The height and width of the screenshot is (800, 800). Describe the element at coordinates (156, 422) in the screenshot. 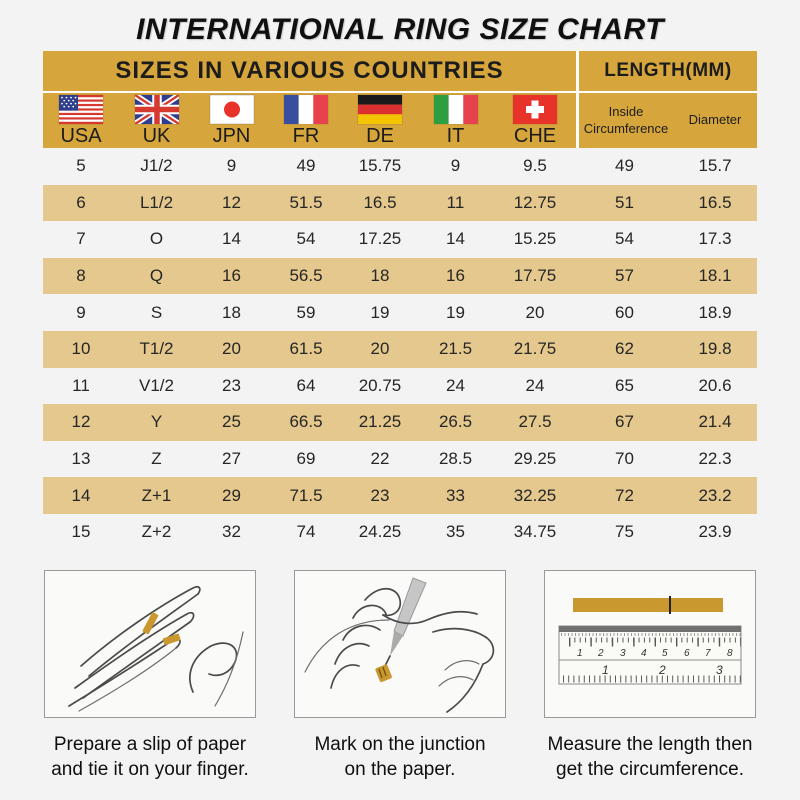

I see `table-cell: Y` at that location.